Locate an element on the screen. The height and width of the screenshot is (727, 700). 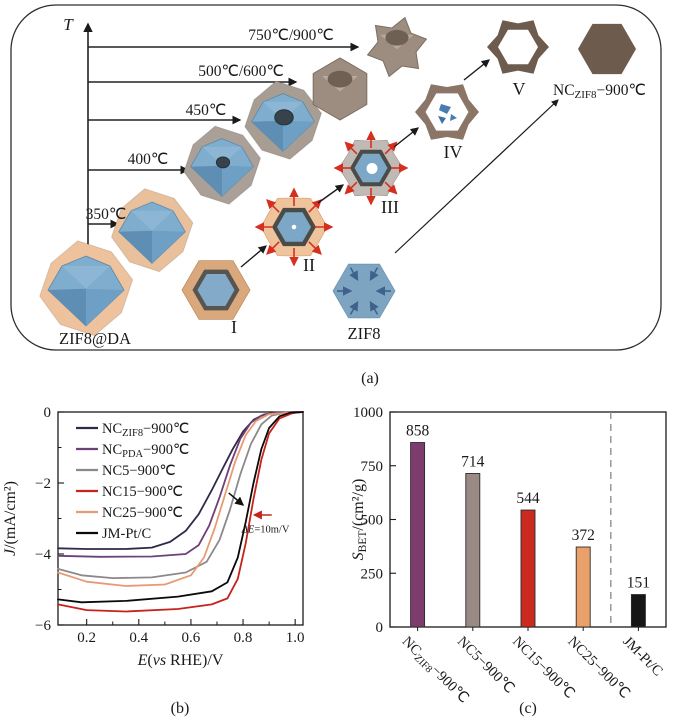
y-axis-label: SBET/(cm²/g) is located at coordinates (359, 520).